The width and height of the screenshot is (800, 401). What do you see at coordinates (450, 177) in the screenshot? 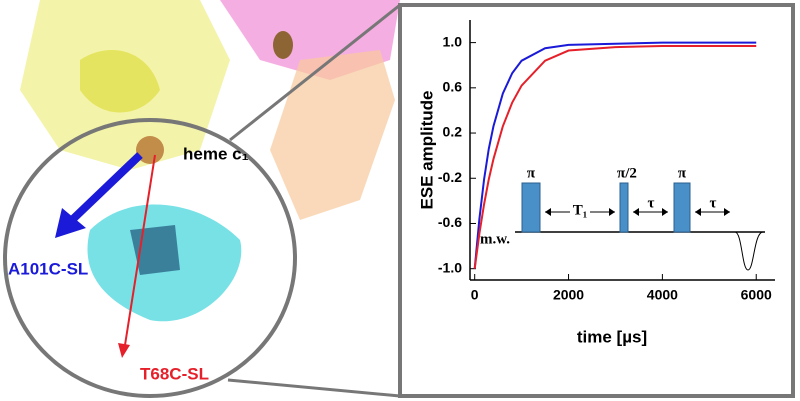
I see `y-tick-label: -0.2` at bounding box center [450, 177].